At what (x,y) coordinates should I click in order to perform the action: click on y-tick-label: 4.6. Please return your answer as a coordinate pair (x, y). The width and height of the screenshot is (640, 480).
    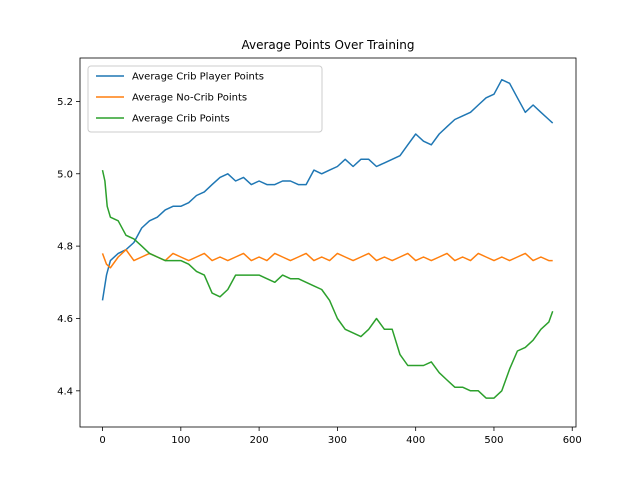
    Looking at the image, I should click on (65, 319).